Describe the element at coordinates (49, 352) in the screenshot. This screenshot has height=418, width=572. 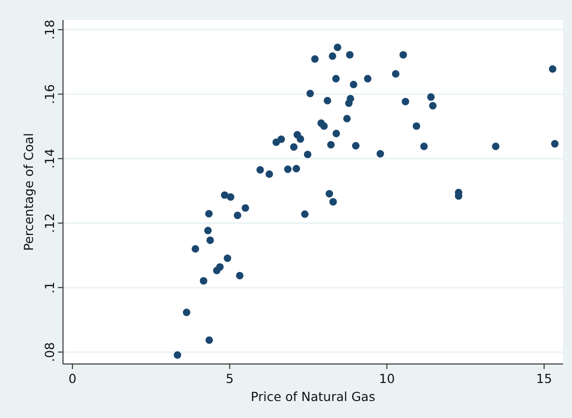
I see `y-tick-label: .08` at that location.